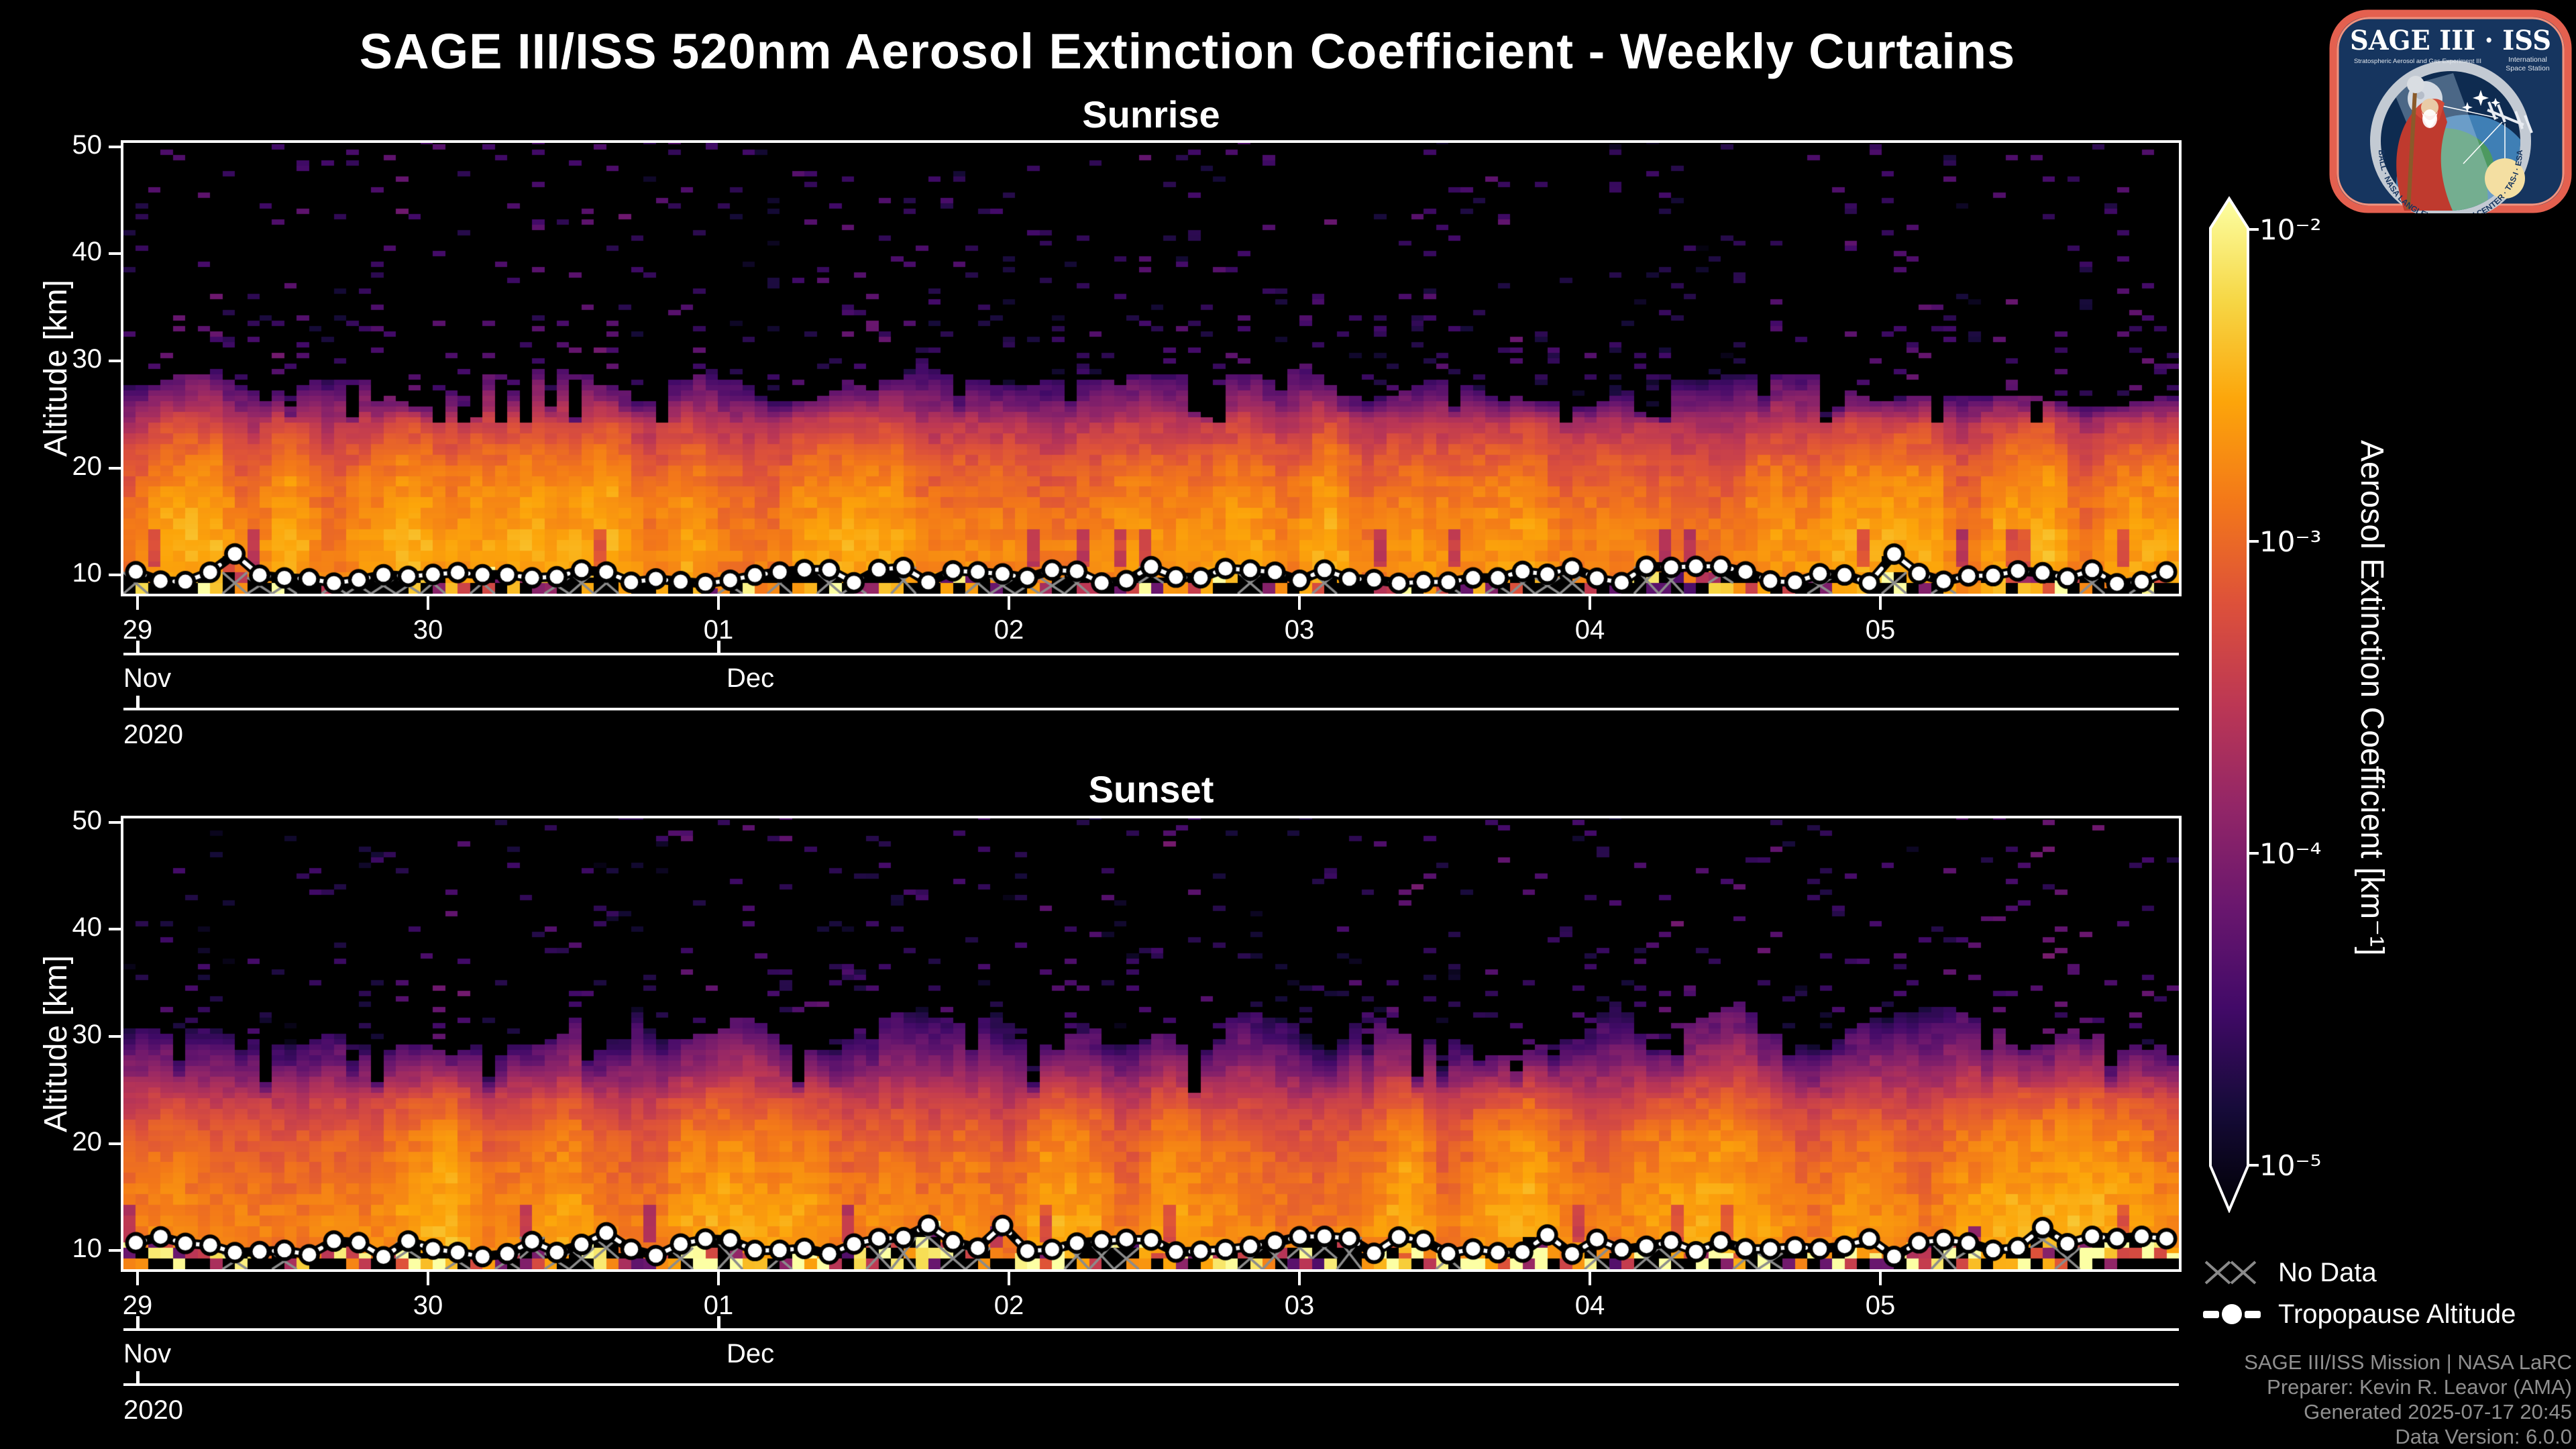 The height and width of the screenshot is (1449, 2576). I want to click on colorbar-tick-1e-3: 10⁻³, so click(2290, 541).